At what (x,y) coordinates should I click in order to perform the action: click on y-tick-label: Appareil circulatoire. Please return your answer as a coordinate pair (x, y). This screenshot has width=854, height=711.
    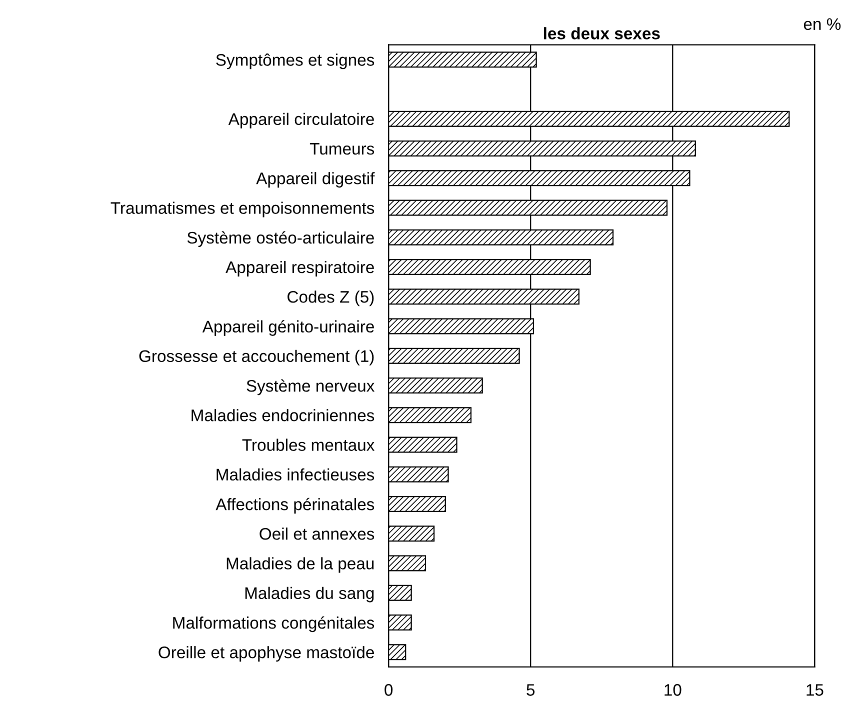
    Looking at the image, I should click on (301, 120).